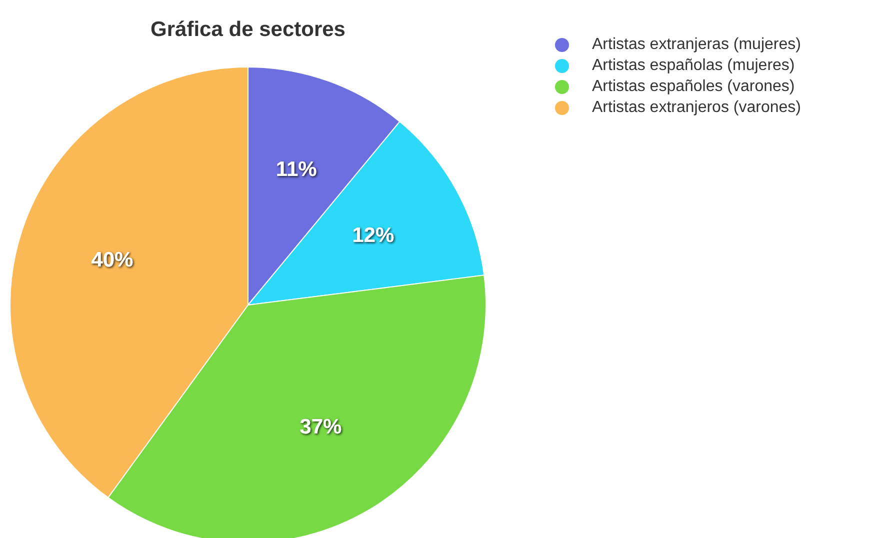 This screenshot has width=894, height=538. I want to click on legend-label: Artistas españolas (mujeres), so click(693, 65).